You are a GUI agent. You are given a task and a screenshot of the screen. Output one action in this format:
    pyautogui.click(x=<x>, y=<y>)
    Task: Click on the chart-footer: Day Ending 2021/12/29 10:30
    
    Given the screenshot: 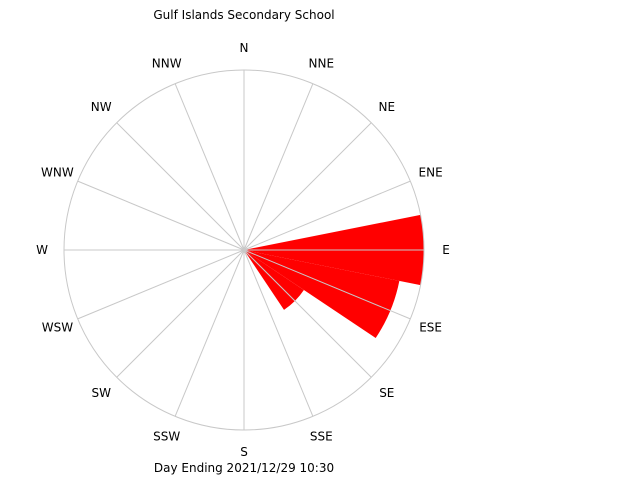 What is the action you would take?
    pyautogui.click(x=244, y=468)
    